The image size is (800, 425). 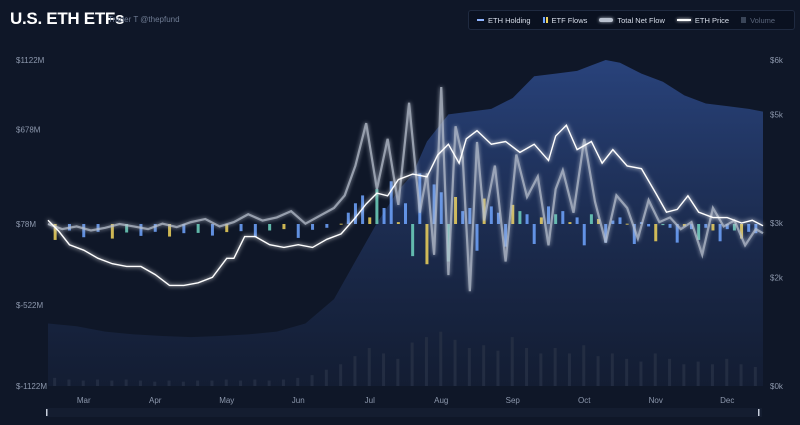 What do you see at coordinates (513, 400) in the screenshot?
I see `x-axis-tick-label: Sep` at bounding box center [513, 400].